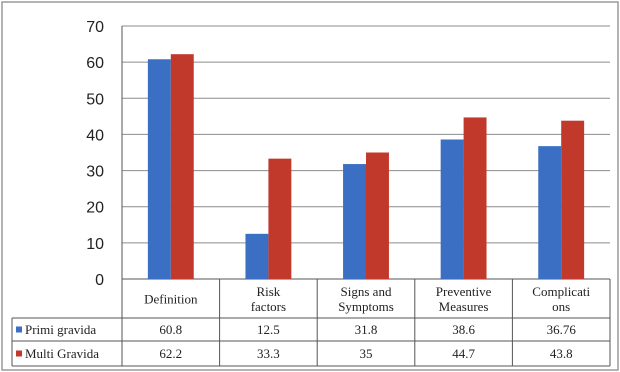 Image resolution: width=620 pixels, height=372 pixels. I want to click on data-cell: 44.7, so click(463, 353).